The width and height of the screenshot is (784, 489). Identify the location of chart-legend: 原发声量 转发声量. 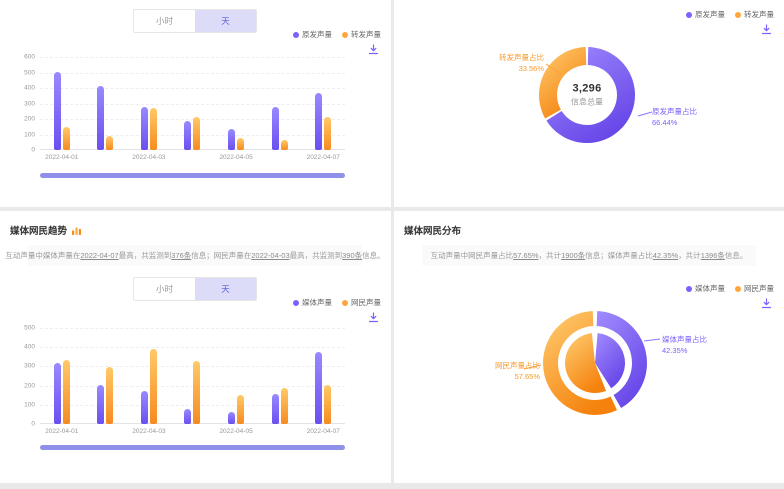
(337, 34).